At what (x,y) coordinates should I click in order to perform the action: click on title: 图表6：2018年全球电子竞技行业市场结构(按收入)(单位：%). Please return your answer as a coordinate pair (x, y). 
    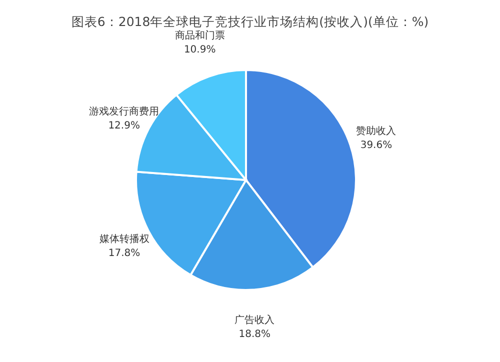
    Looking at the image, I should click on (250, 21).